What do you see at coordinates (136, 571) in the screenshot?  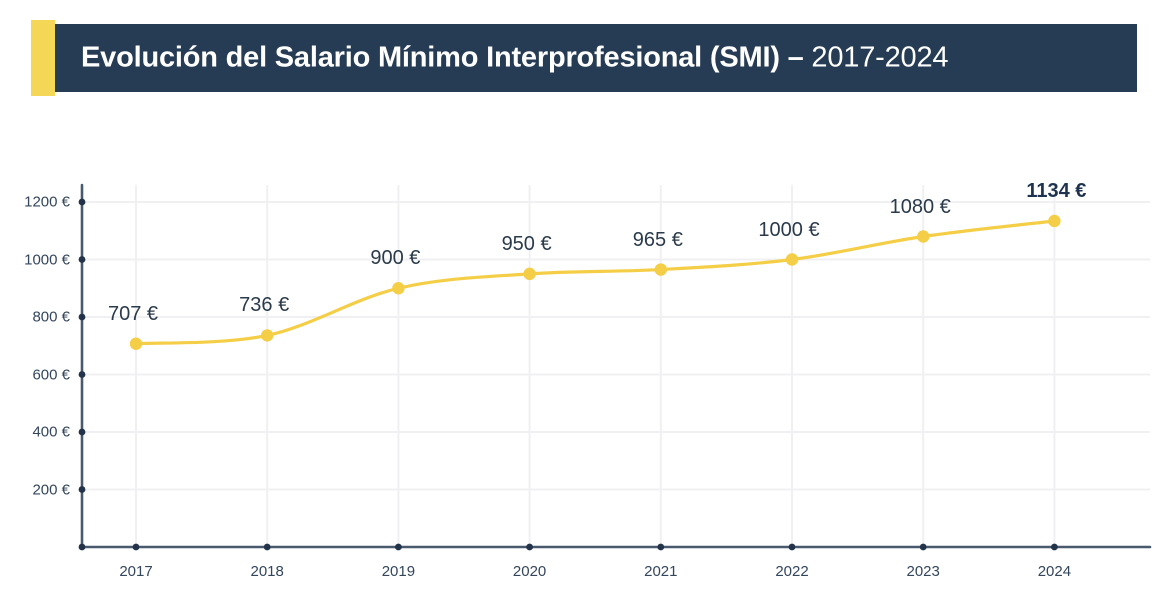 I see `x-axis-tick-label: 2017` at bounding box center [136, 571].